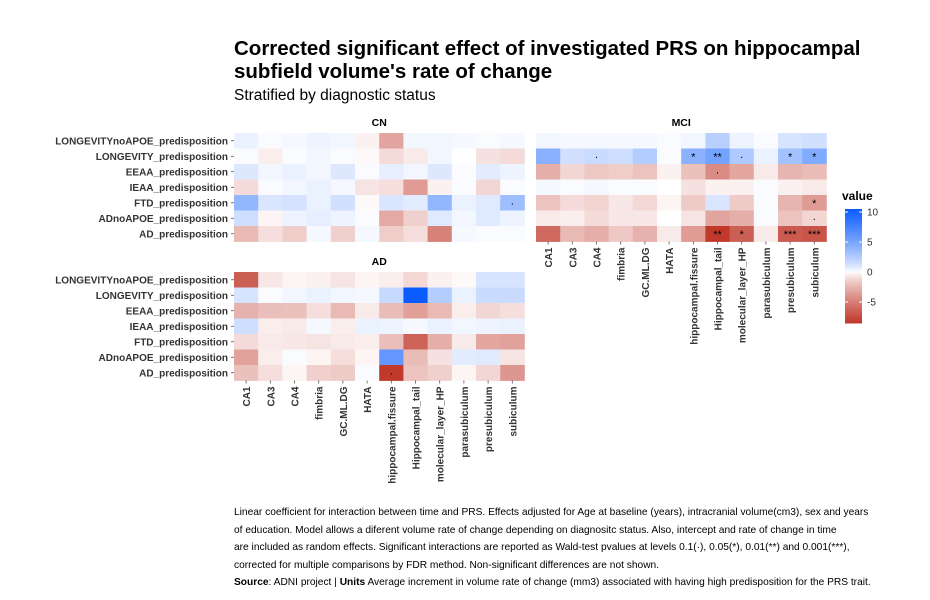 The image size is (930, 600). What do you see at coordinates (352, 583) in the screenshot?
I see `units-label: Units` at bounding box center [352, 583].